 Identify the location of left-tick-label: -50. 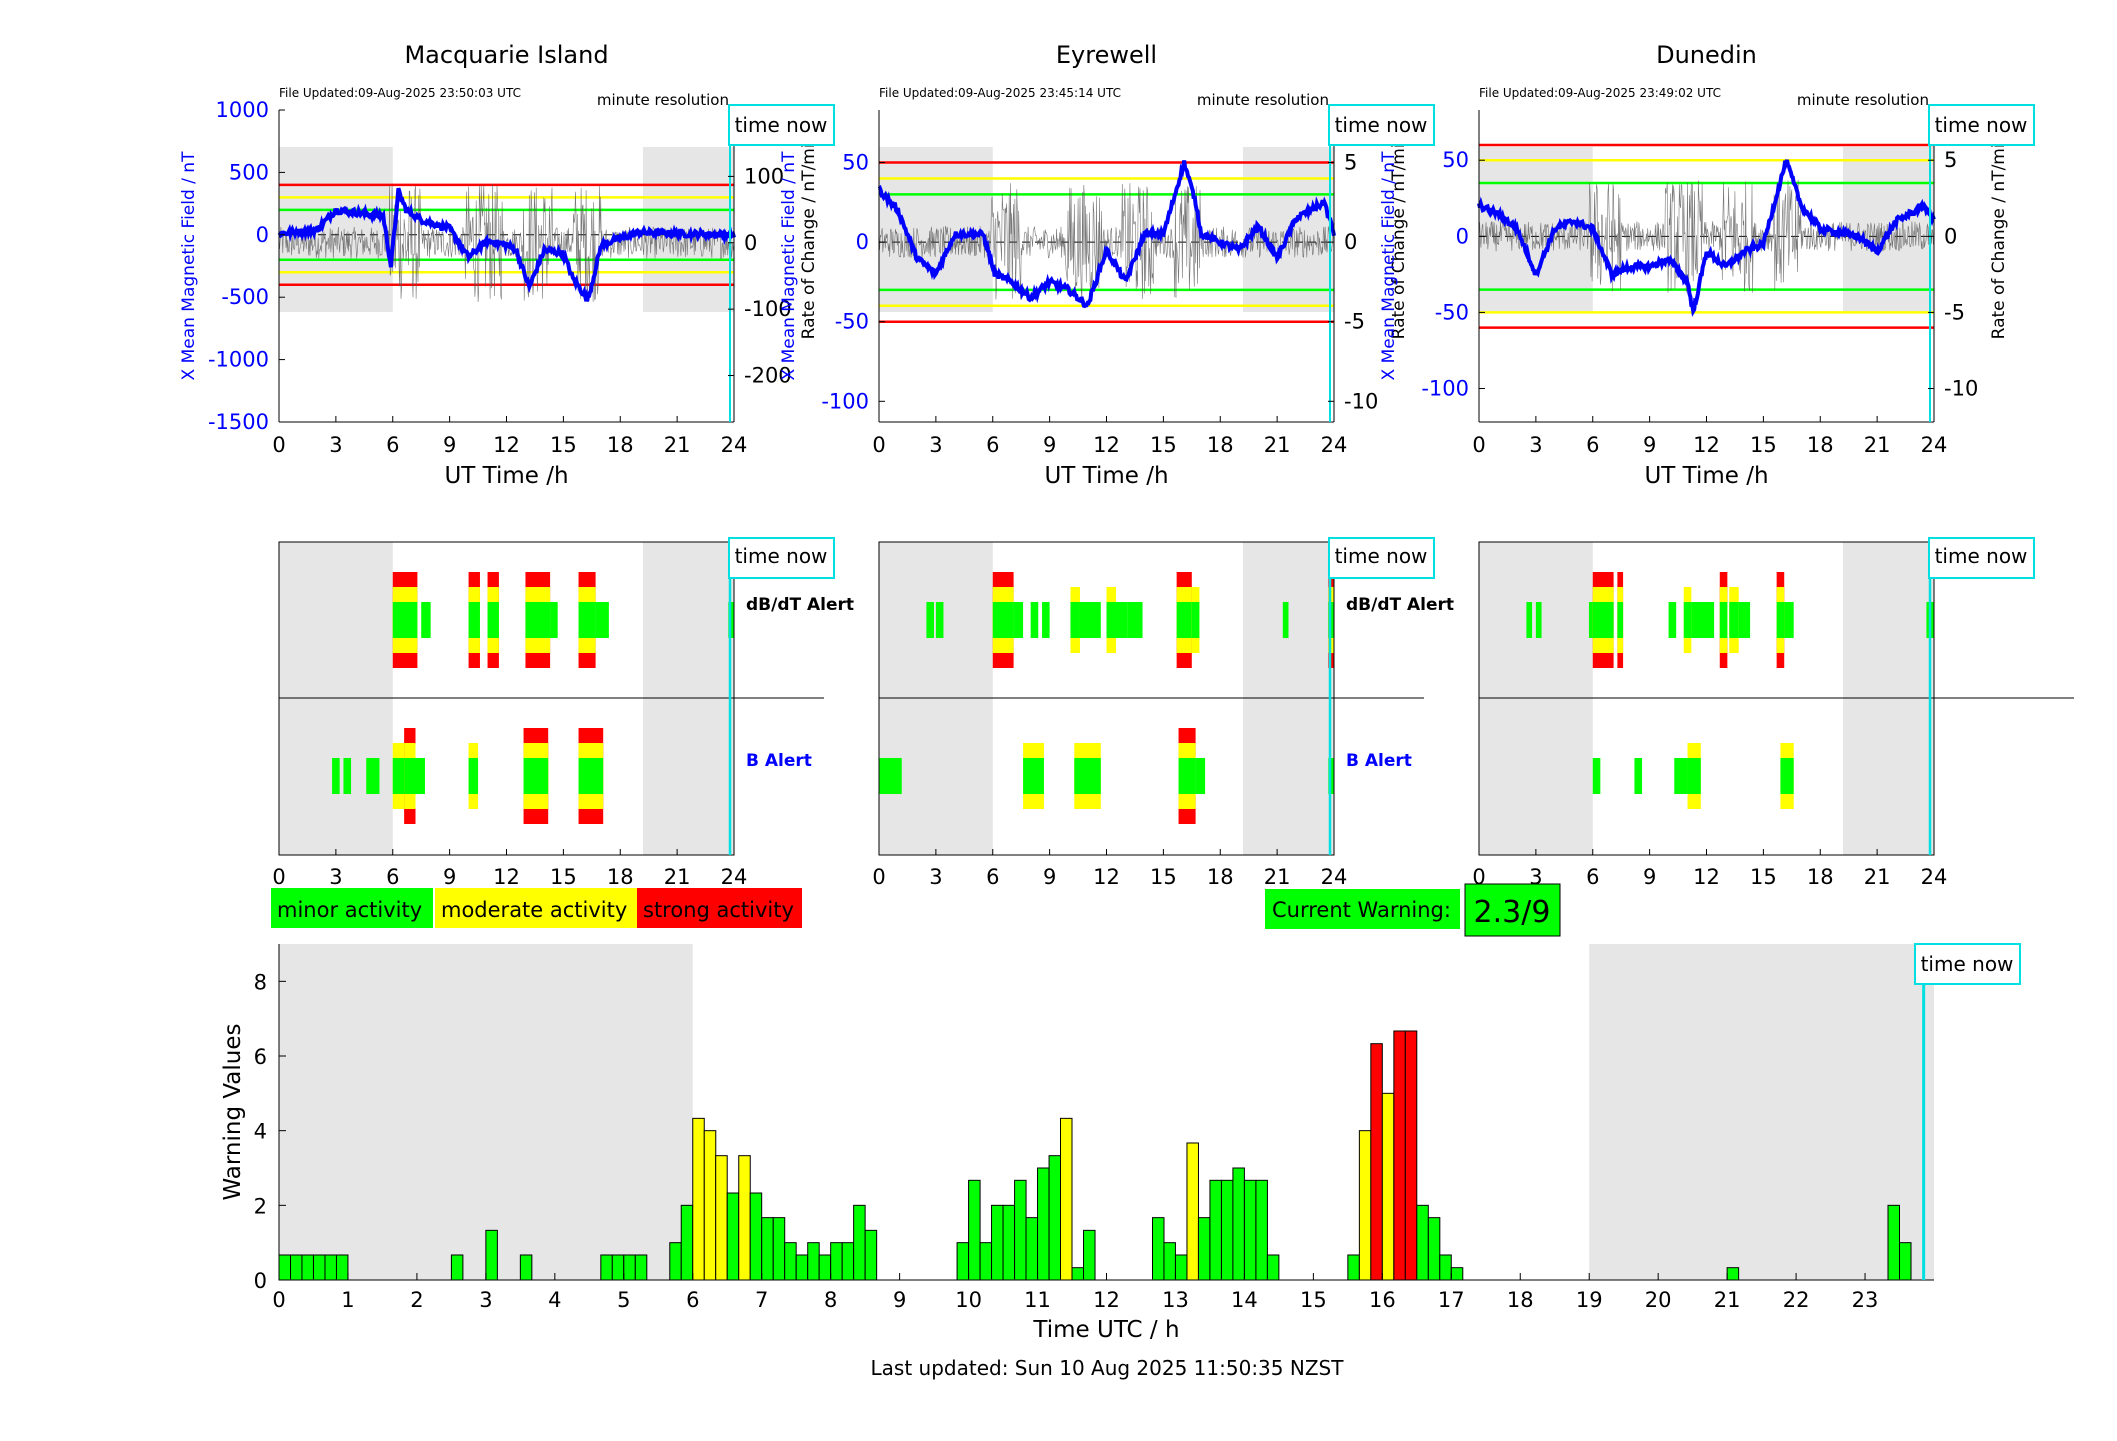
(852, 322).